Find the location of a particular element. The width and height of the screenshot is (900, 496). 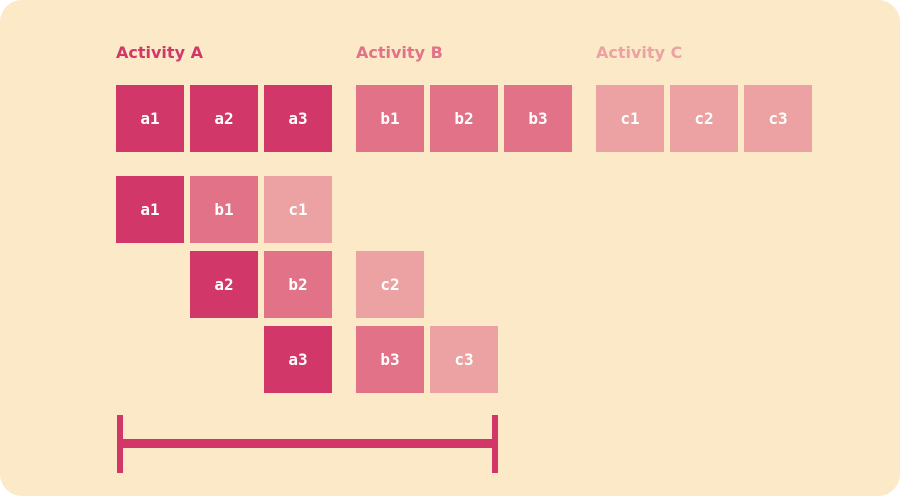

seq-block-b3: b3 is located at coordinates (538, 118).